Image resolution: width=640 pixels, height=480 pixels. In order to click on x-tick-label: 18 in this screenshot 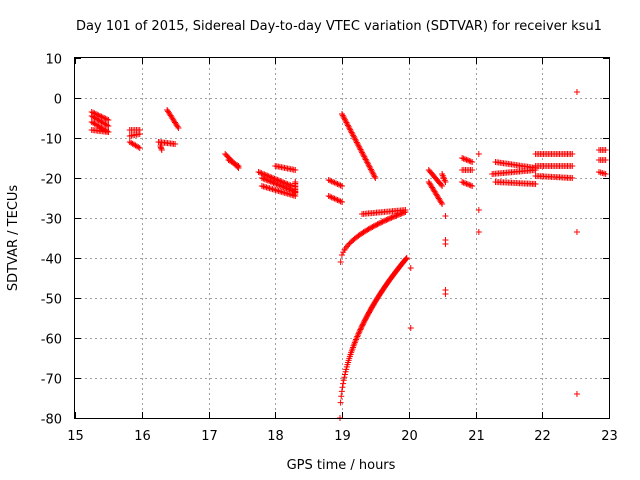, I will do `click(275, 436)`.